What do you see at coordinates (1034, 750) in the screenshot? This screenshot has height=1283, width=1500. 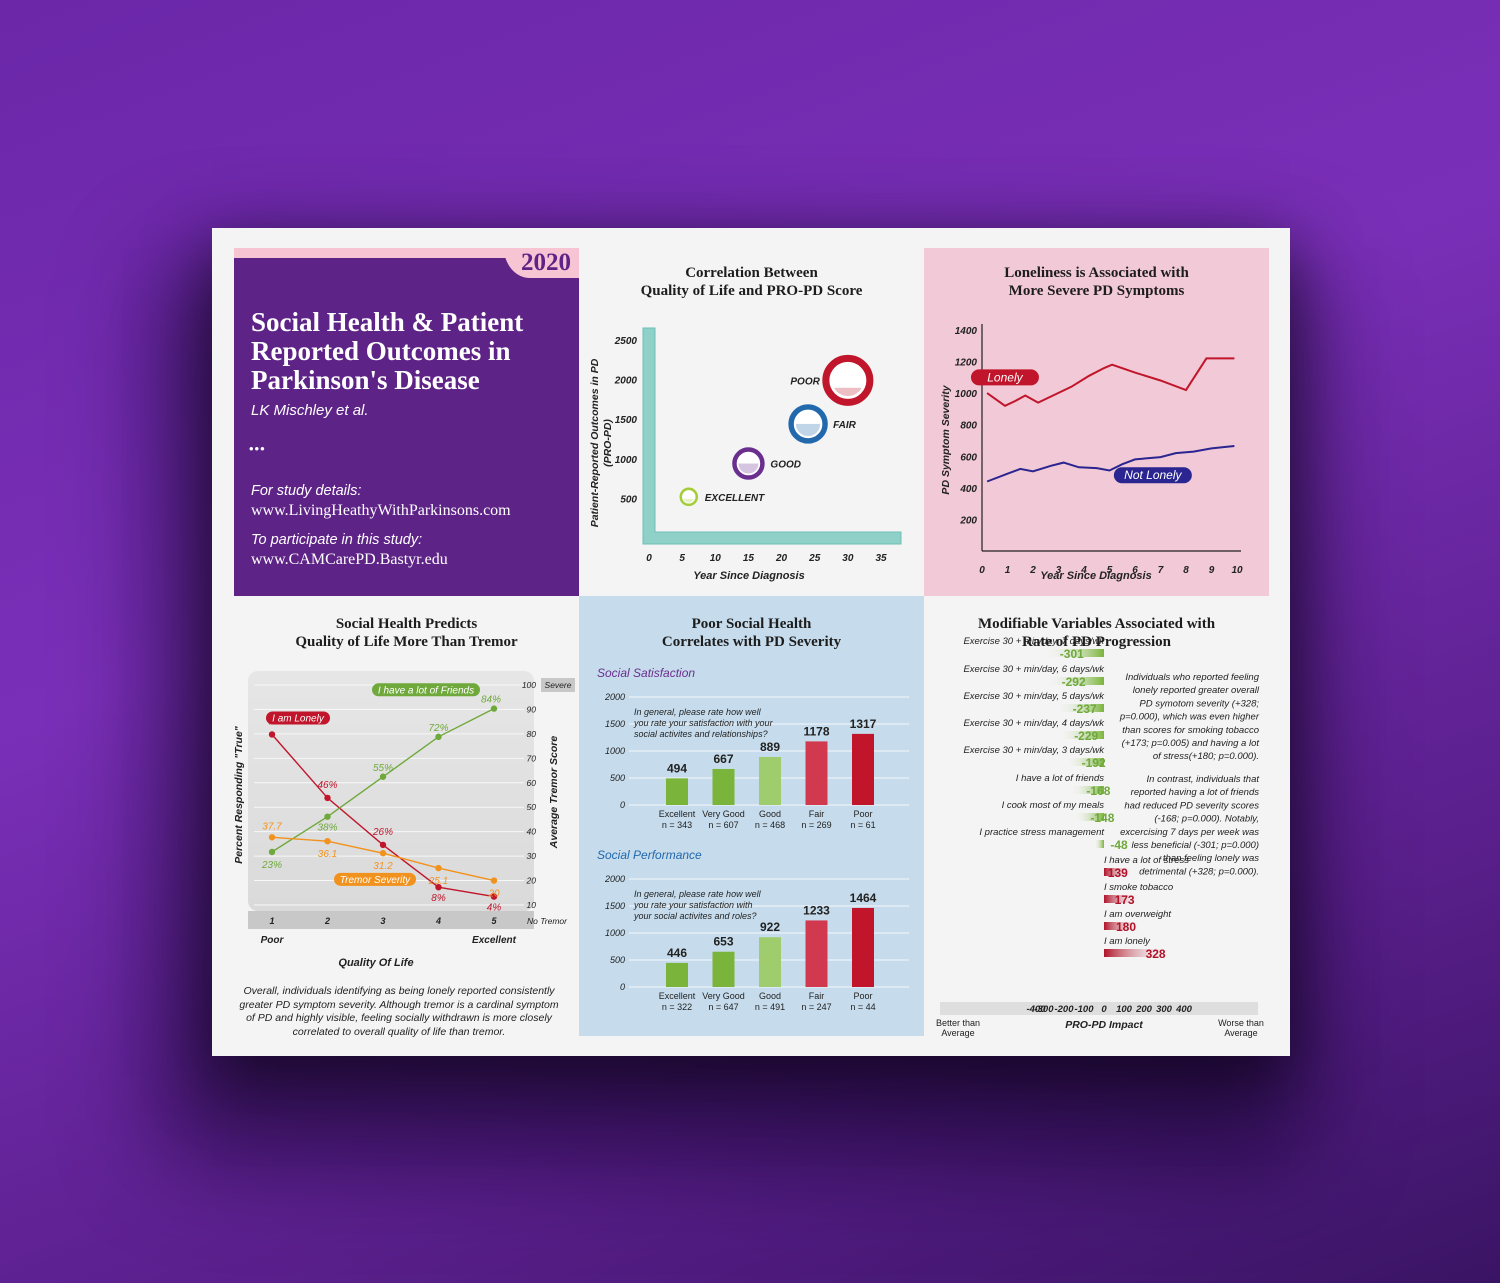 I see `mod-bar-label: Exercise 30 + min/day, 3 days/wk` at bounding box center [1034, 750].